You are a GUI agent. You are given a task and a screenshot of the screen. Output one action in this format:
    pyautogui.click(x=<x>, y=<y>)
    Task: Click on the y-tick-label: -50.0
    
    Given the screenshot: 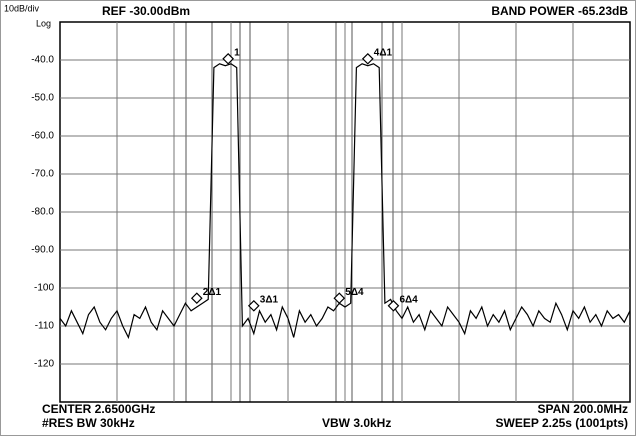 What is the action you would take?
    pyautogui.click(x=42, y=98)
    